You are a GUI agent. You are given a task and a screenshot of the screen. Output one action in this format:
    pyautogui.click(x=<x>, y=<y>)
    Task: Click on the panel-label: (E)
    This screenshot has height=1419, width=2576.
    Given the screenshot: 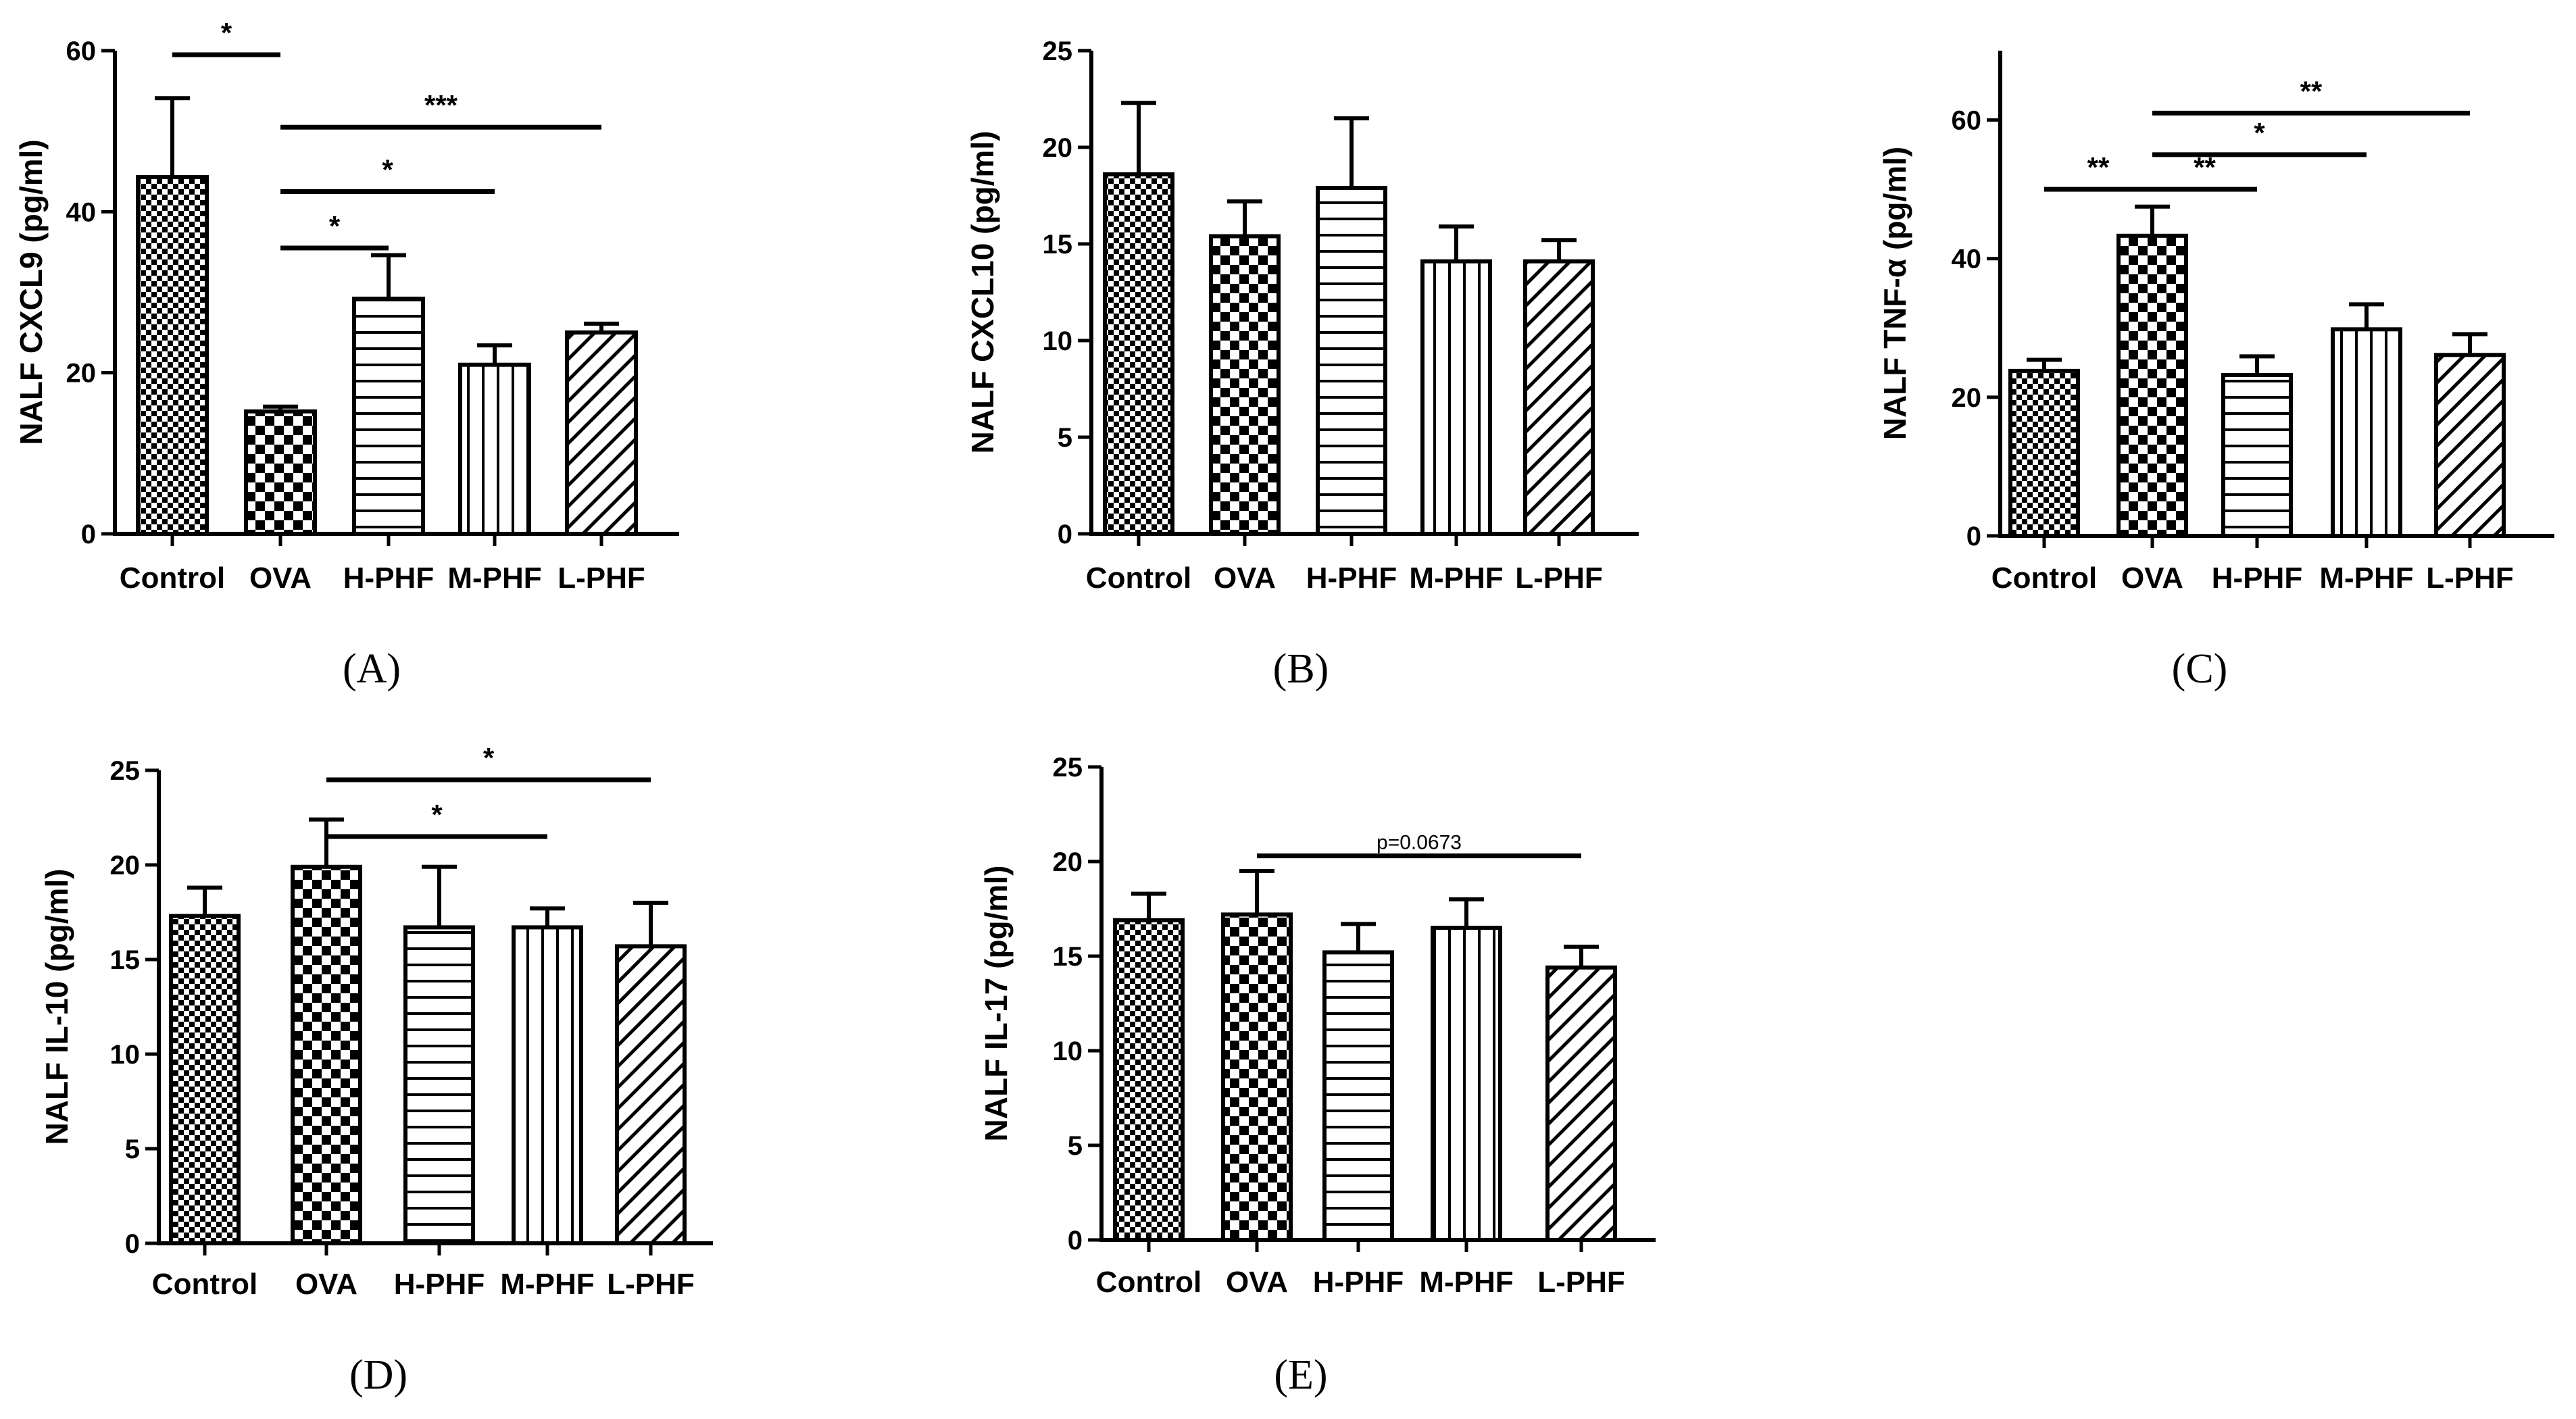 What is the action you would take?
    pyautogui.click(x=1300, y=1375)
    